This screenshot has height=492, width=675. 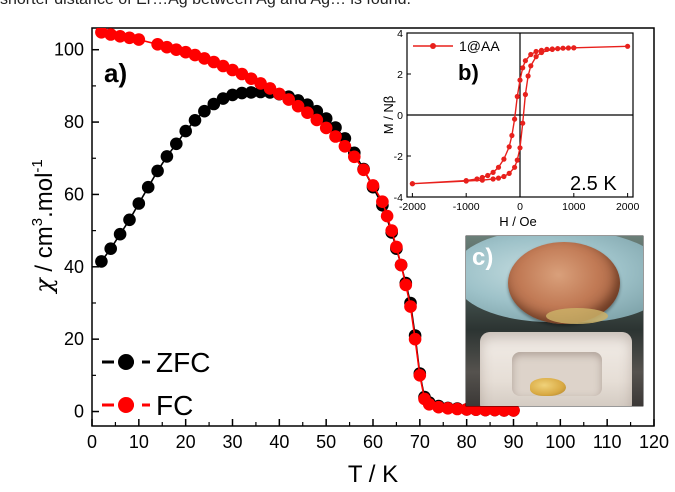 I want to click on inset-legend-label: 1@AA, so click(x=479, y=46).